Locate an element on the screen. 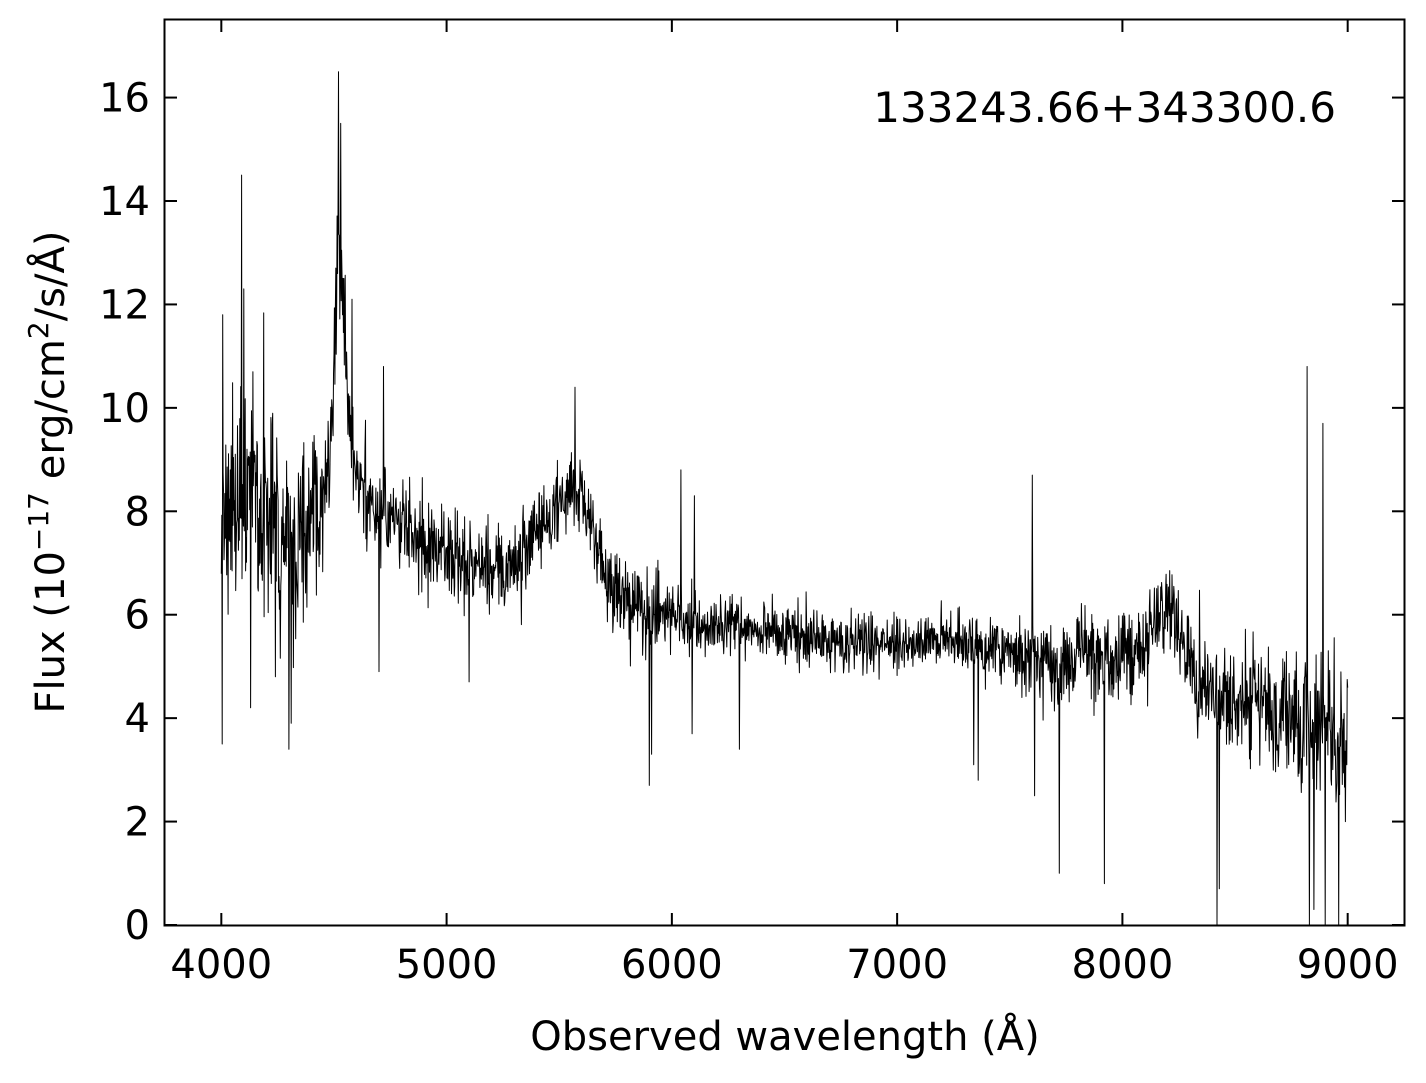 The height and width of the screenshot is (1083, 1426). y-tick-label: 16 is located at coordinates (124, 99).